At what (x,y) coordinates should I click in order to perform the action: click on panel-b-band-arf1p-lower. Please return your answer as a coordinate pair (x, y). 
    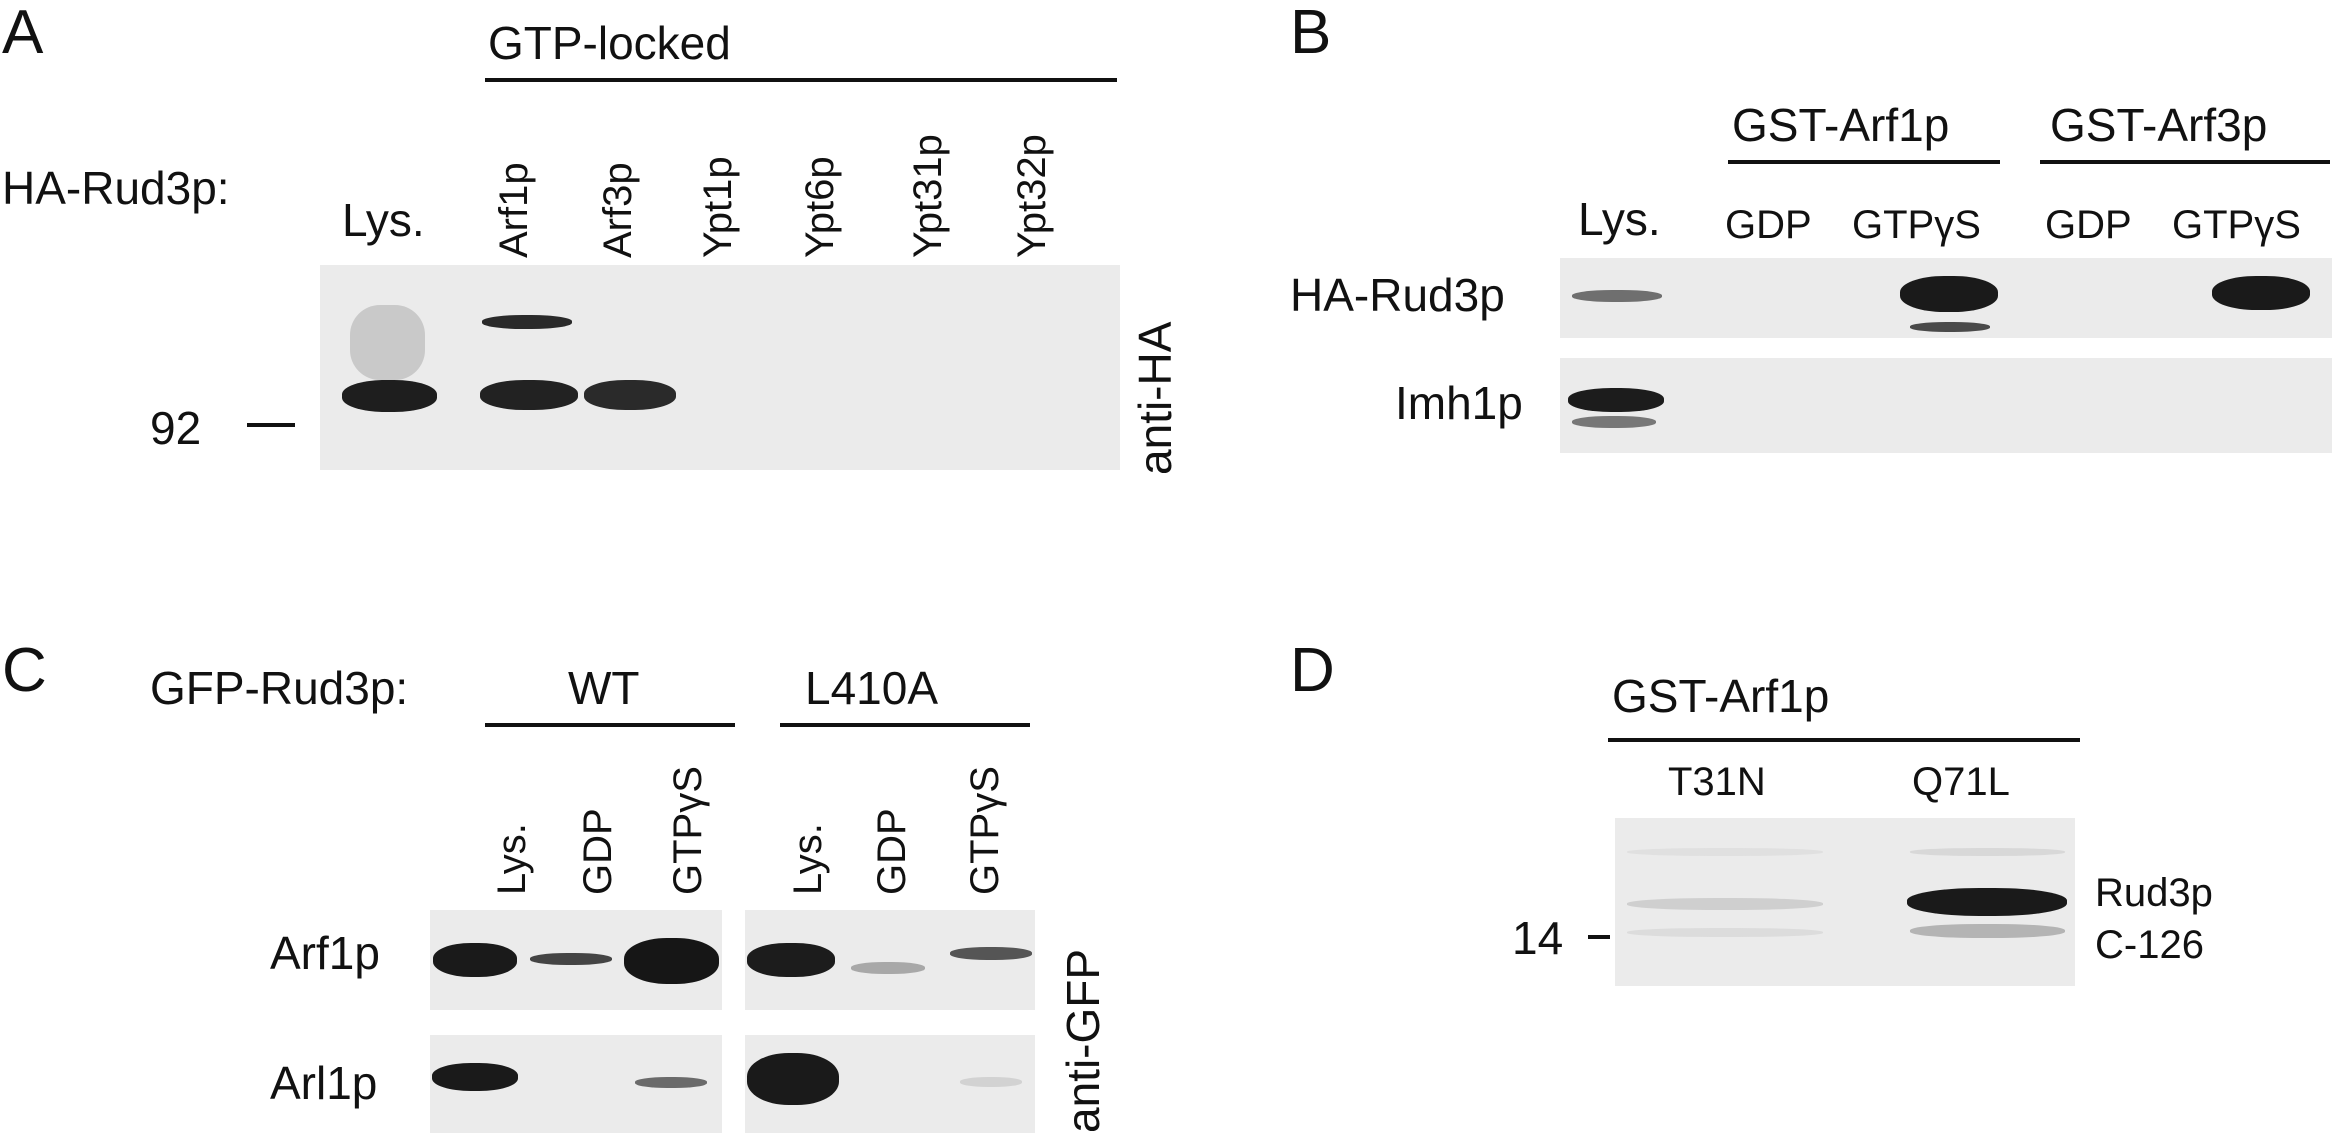
    Looking at the image, I should click on (1950, 327).